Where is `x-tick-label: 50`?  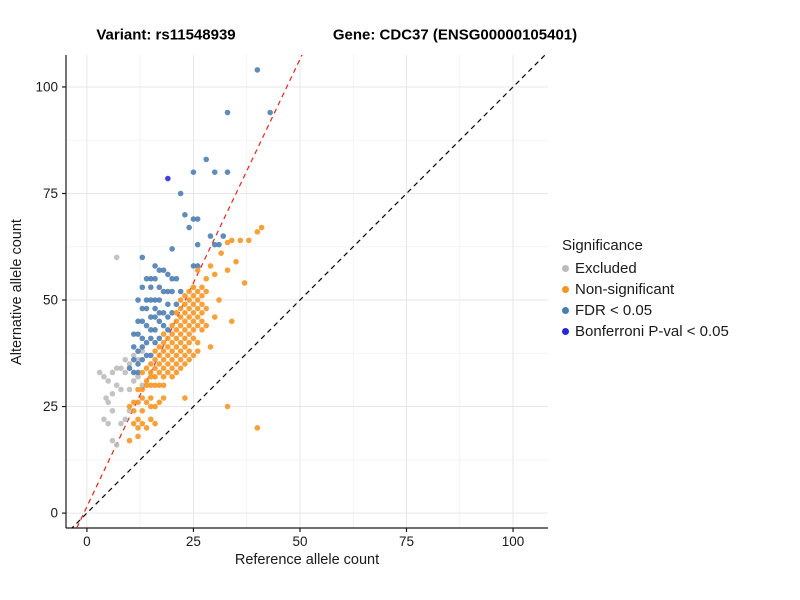 x-tick-label: 50 is located at coordinates (299, 541).